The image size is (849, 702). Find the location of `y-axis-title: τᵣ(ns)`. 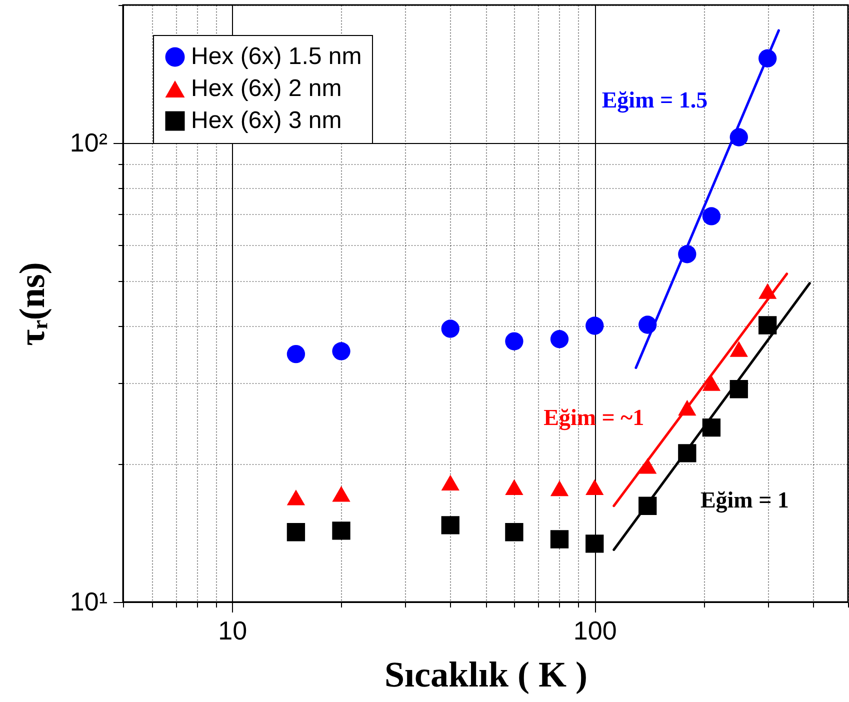

y-axis-title: τᵣ(ns) is located at coordinates (32, 304).